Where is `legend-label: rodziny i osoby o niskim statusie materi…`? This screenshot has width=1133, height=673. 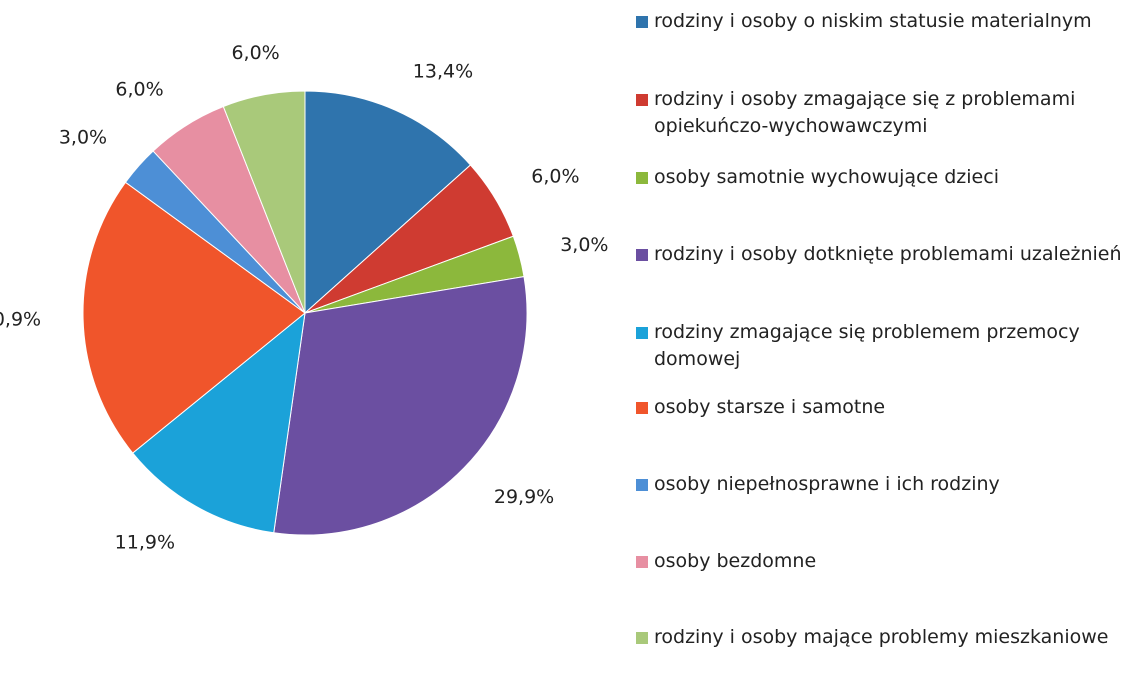
legend-label: rodziny i osoby o niskim statusie materi… is located at coordinates (873, 21).